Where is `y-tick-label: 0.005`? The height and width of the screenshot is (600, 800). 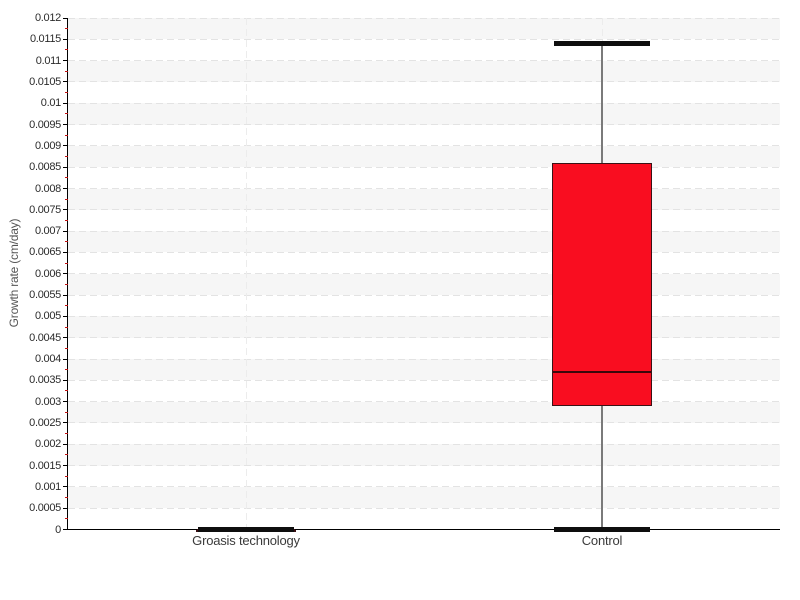
y-tick-label: 0.005 is located at coordinates (47, 316).